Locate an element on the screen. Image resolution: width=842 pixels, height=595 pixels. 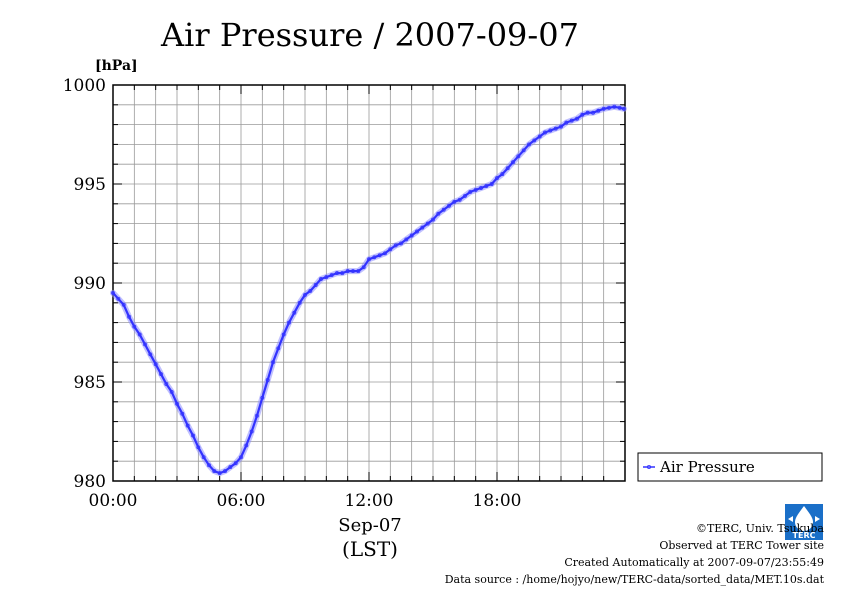
x-axis-label: (LST) is located at coordinates (370, 549).